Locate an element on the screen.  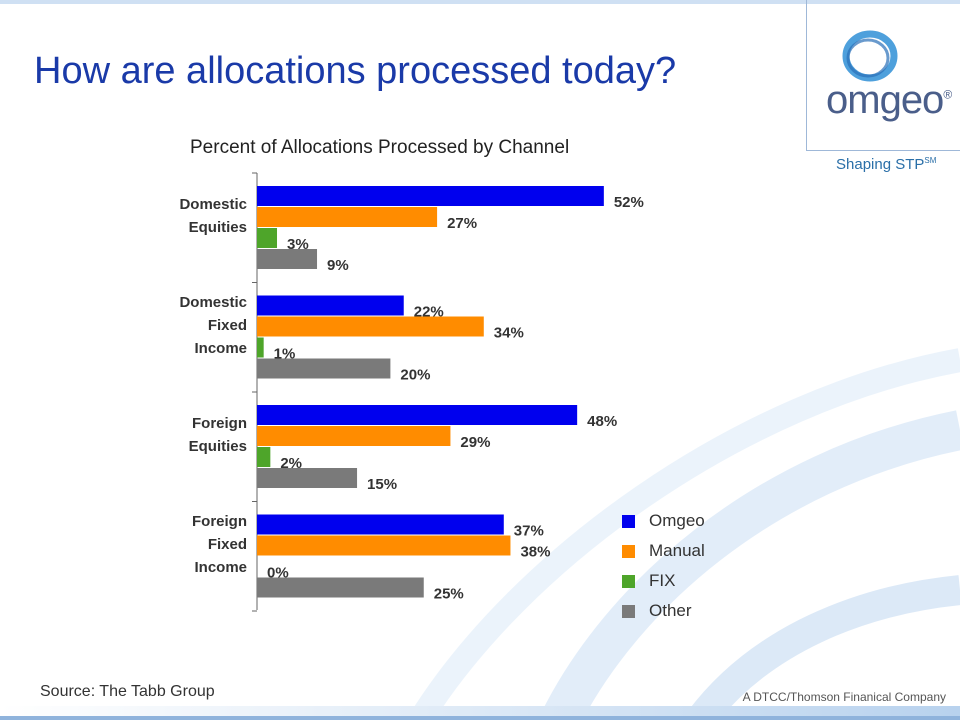
data-label: 20% is located at coordinates (415, 375).